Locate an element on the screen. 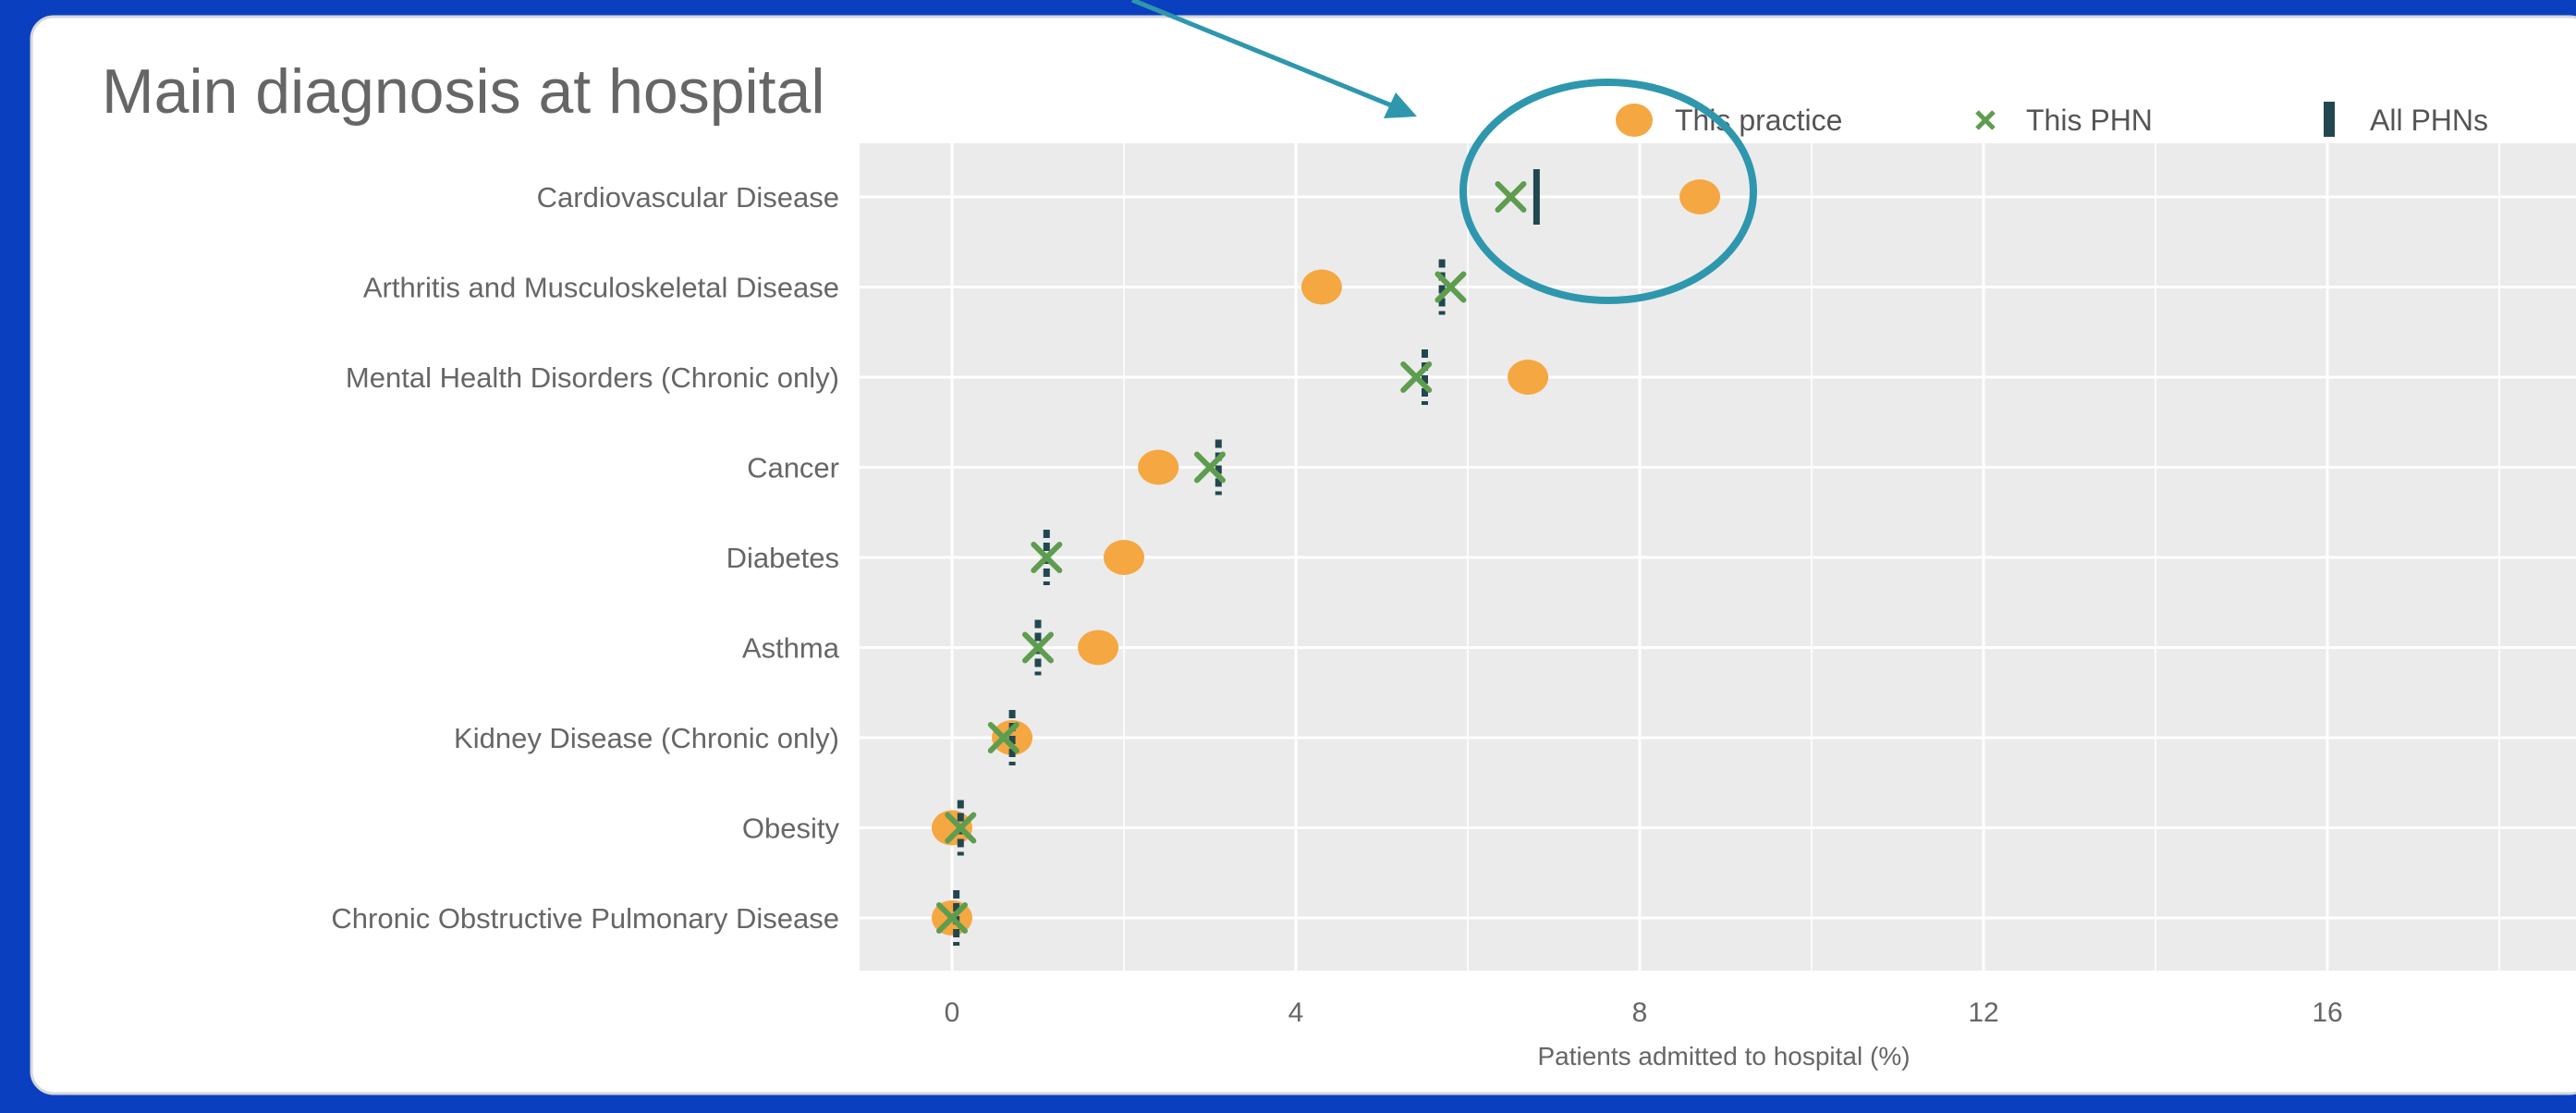 Image resolution: width=2576 pixels, height=1113 pixels. category-label: Cancer is located at coordinates (793, 468).